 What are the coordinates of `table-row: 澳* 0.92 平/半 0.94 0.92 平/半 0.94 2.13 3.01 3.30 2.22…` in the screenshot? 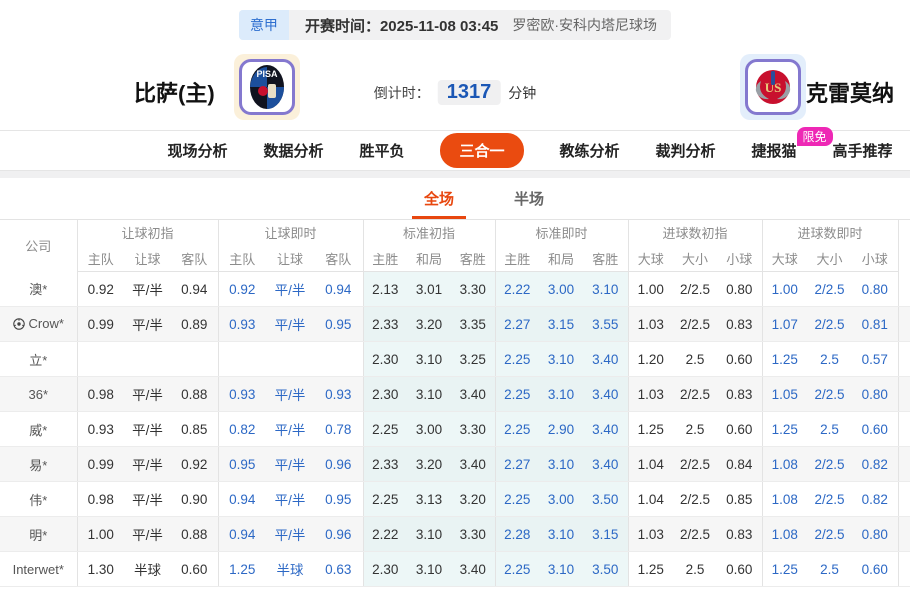 It's located at (455, 289).